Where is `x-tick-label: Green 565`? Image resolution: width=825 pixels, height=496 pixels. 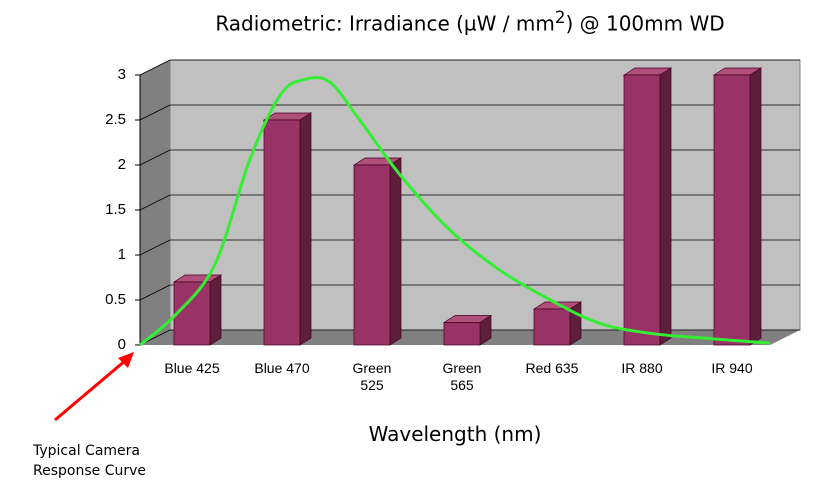 x-tick-label: Green 565 is located at coordinates (462, 376).